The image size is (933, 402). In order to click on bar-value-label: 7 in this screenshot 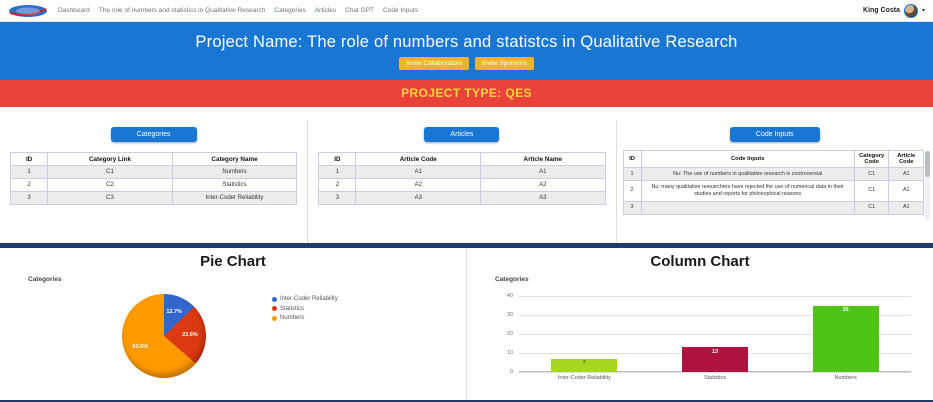, I will do `click(584, 363)`.